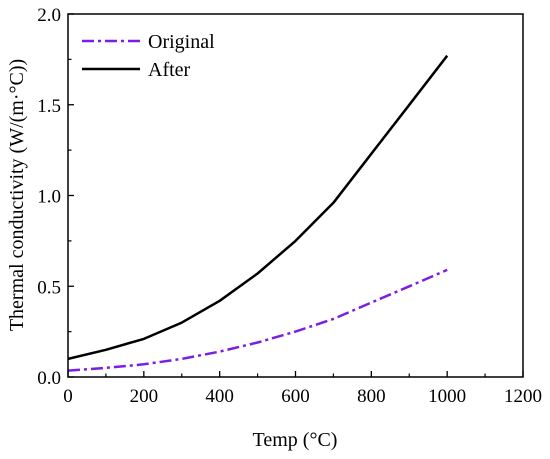 The image size is (550, 459). What do you see at coordinates (295, 396) in the screenshot?
I see `x-tick-label: 600` at bounding box center [295, 396].